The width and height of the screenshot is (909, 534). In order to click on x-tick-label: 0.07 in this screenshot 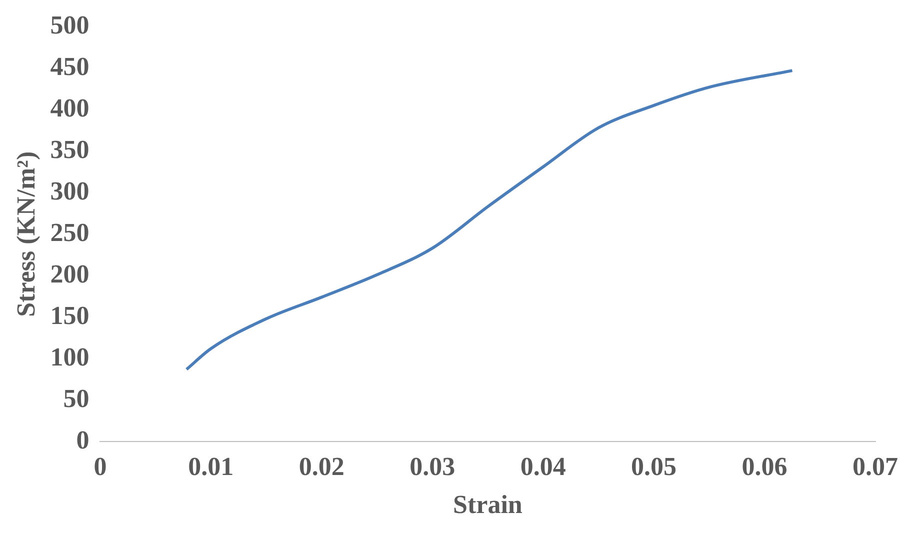, I will do `click(875, 466)`.